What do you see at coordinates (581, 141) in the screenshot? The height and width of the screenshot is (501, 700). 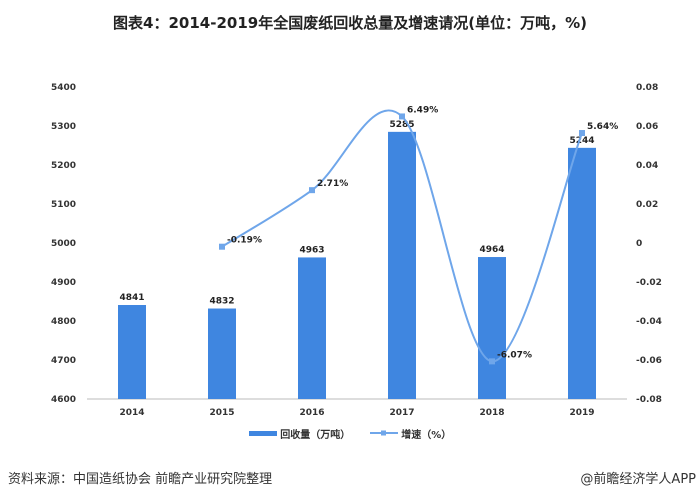 I see `bar-data-label: 5244` at bounding box center [581, 141].